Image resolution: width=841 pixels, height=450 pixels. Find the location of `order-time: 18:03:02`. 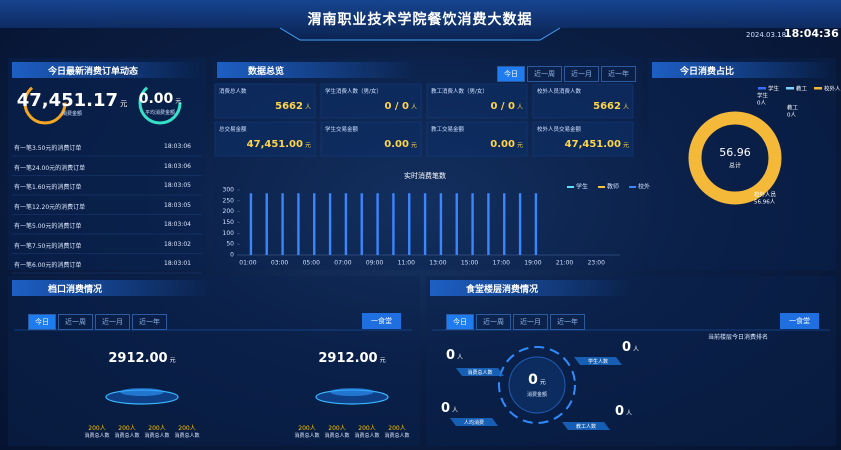

order-time: 18:03:02 is located at coordinates (177, 244).